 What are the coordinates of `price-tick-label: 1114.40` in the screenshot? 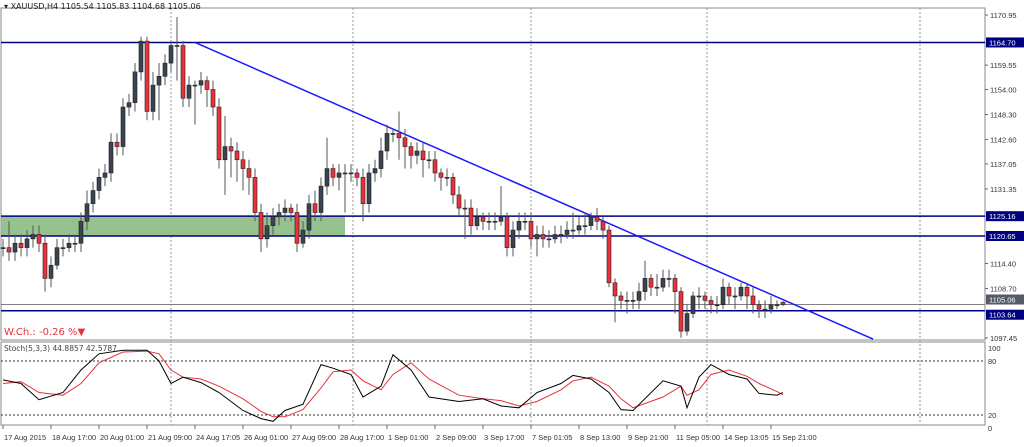 It's located at (1003, 263).